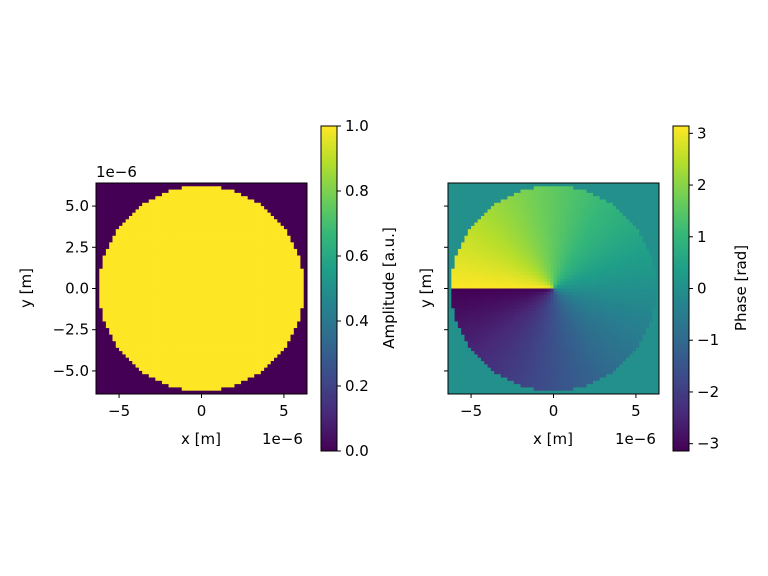  I want to click on colorbar-tick-label: 0.2, so click(357, 386).